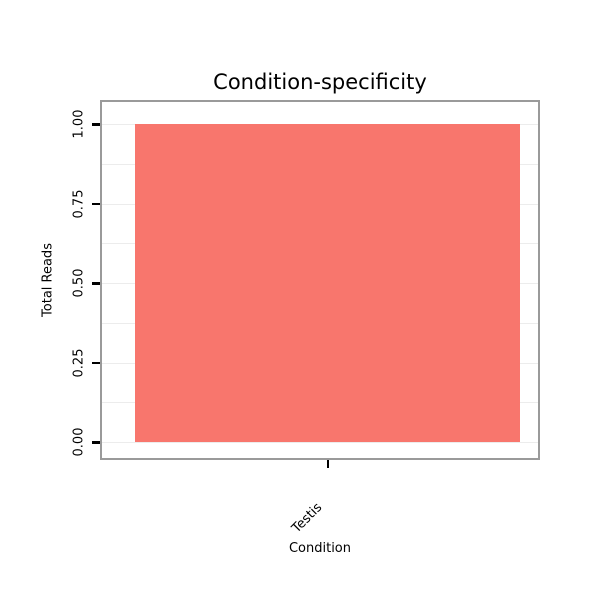 The image size is (600, 600). Describe the element at coordinates (79, 203) in the screenshot. I see `y-tick-label: 0.75` at that location.